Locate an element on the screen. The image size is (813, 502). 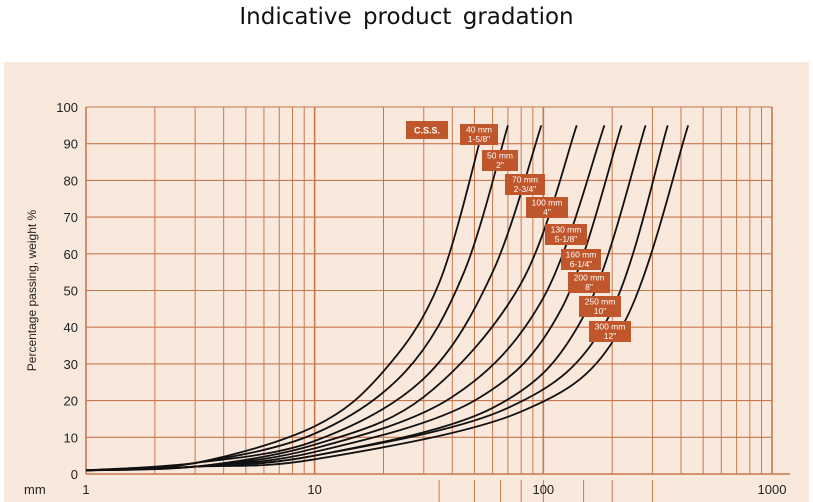
y-tick-label: 100 is located at coordinates (67, 107).